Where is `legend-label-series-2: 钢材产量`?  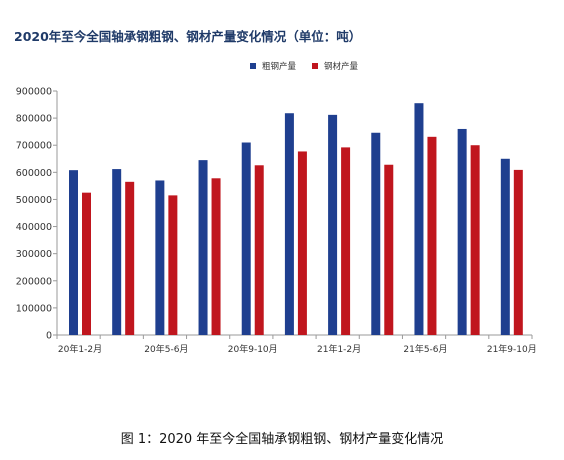 legend-label-series-2: 钢材产量 is located at coordinates (341, 67).